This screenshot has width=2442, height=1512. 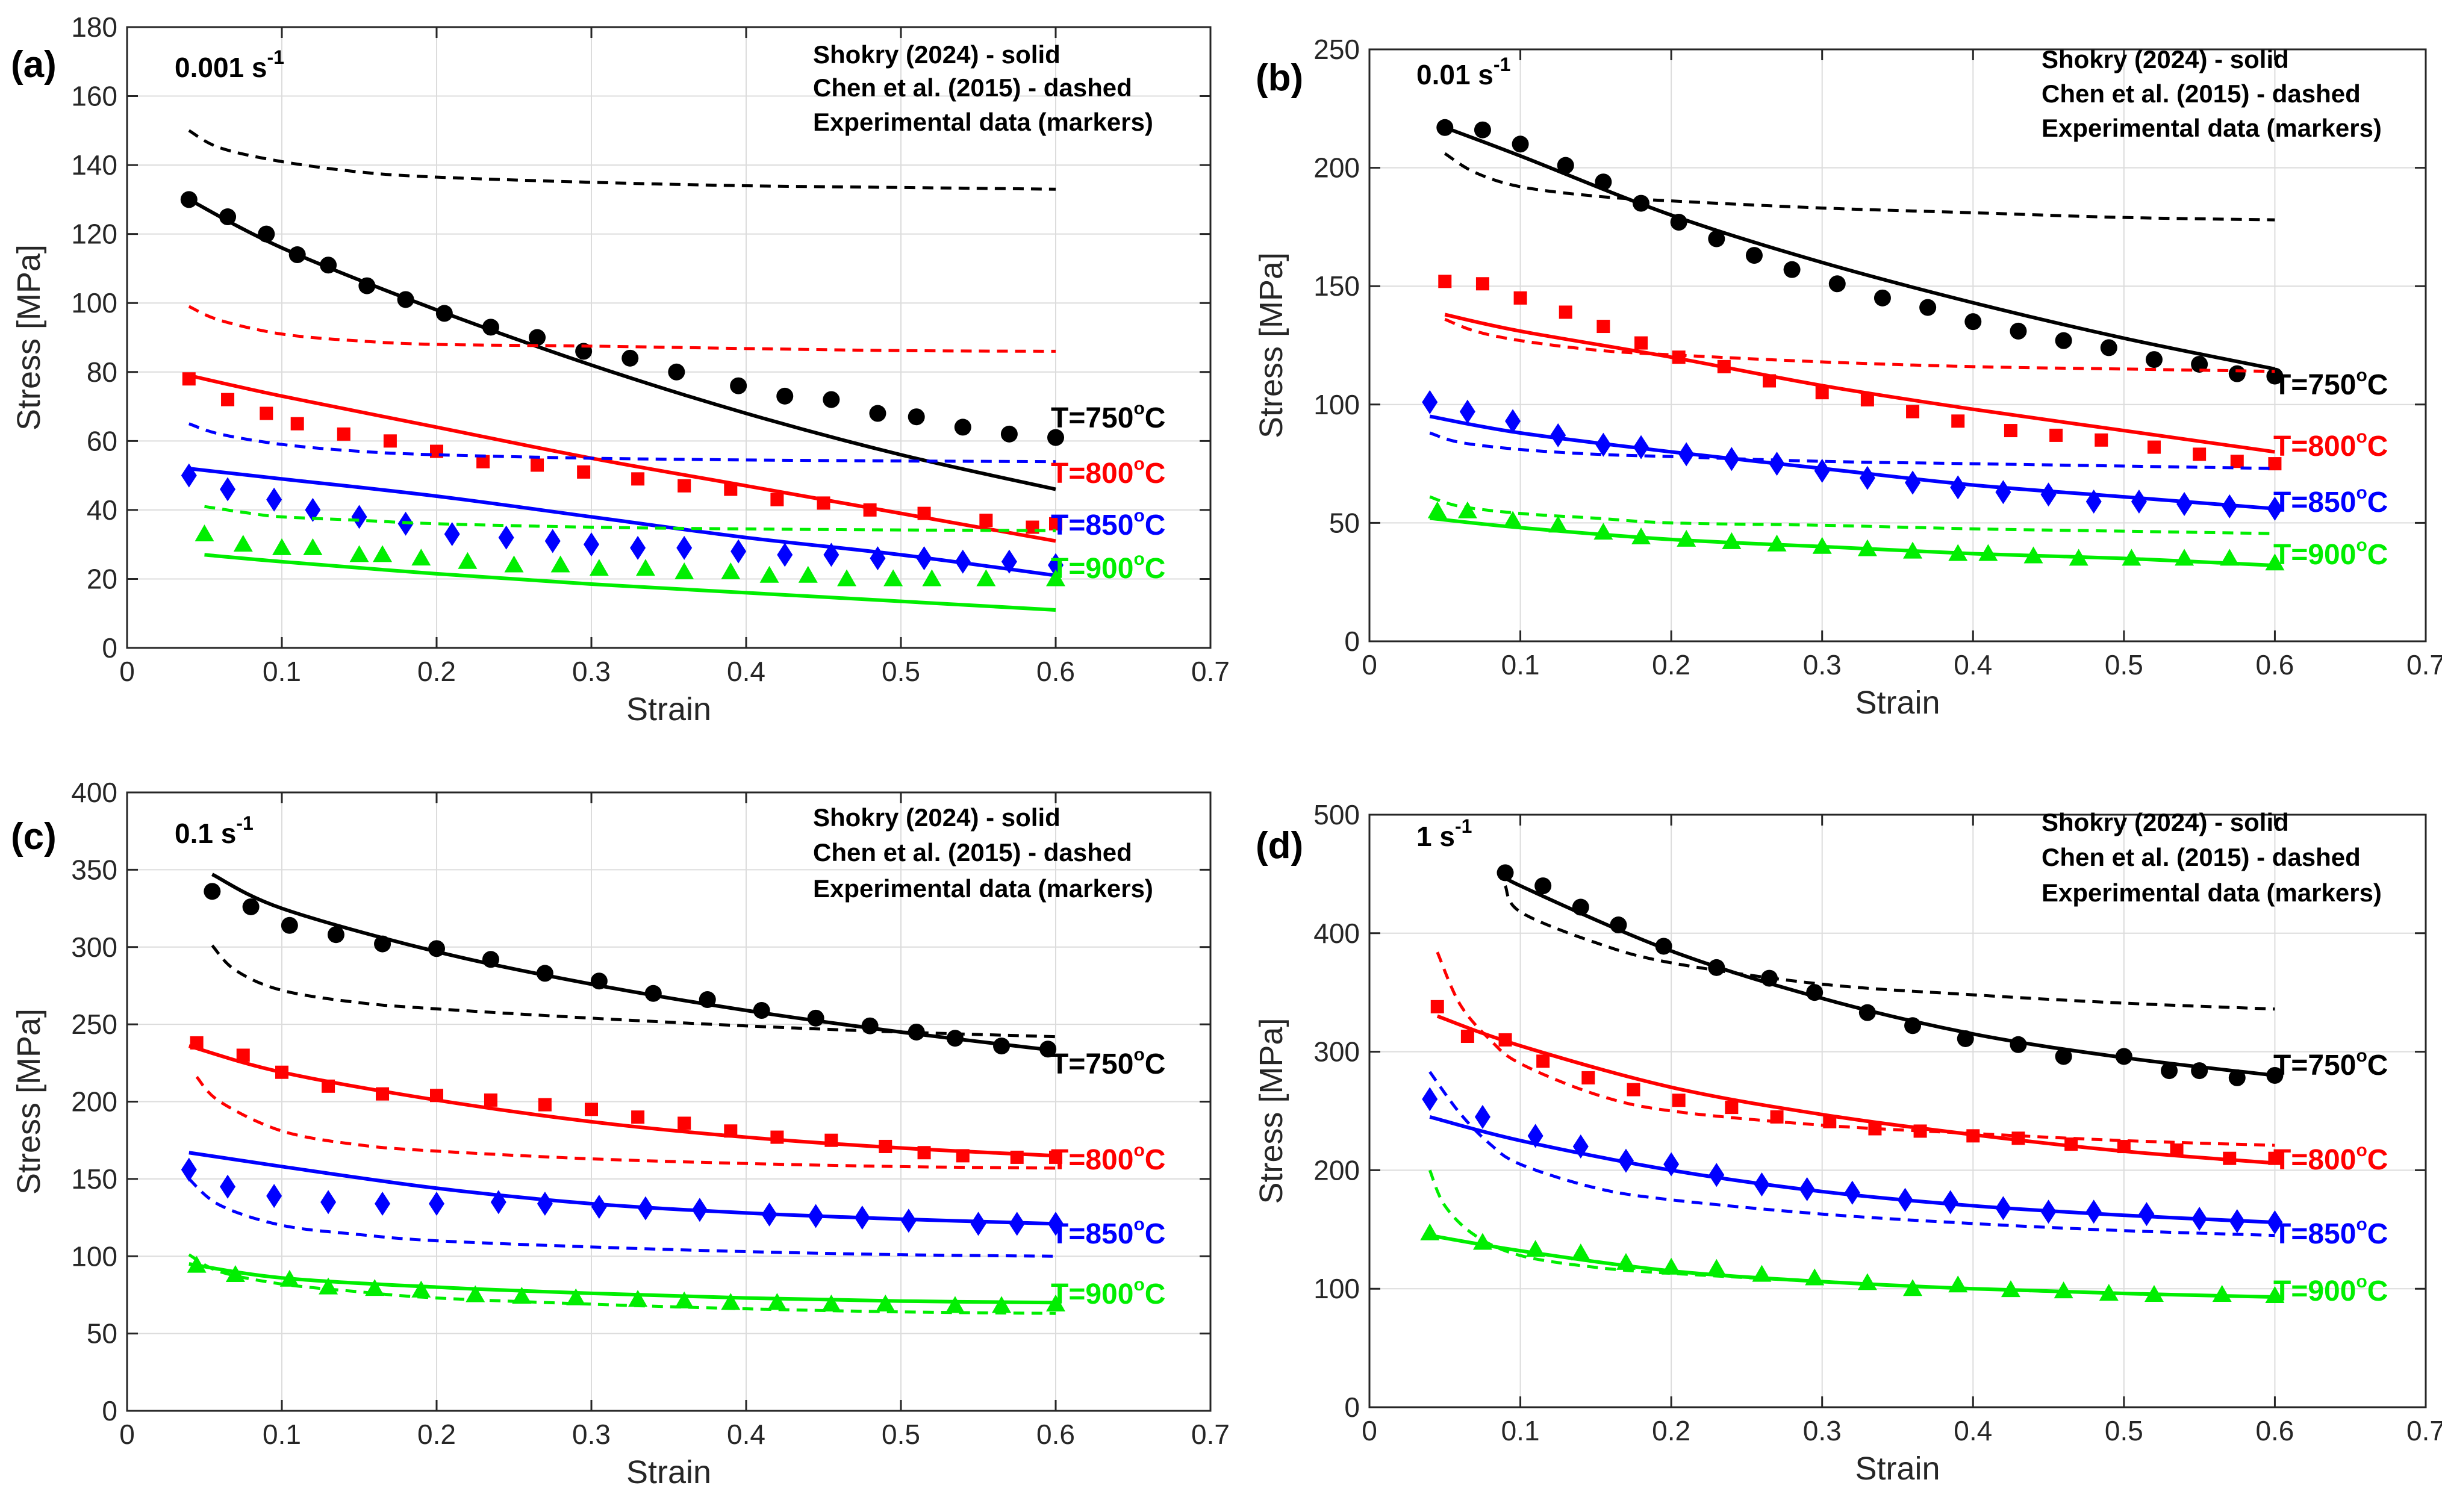 What do you see at coordinates (2314, 447) in the screenshot?
I see `temperature-value: T=800` at bounding box center [2314, 447].